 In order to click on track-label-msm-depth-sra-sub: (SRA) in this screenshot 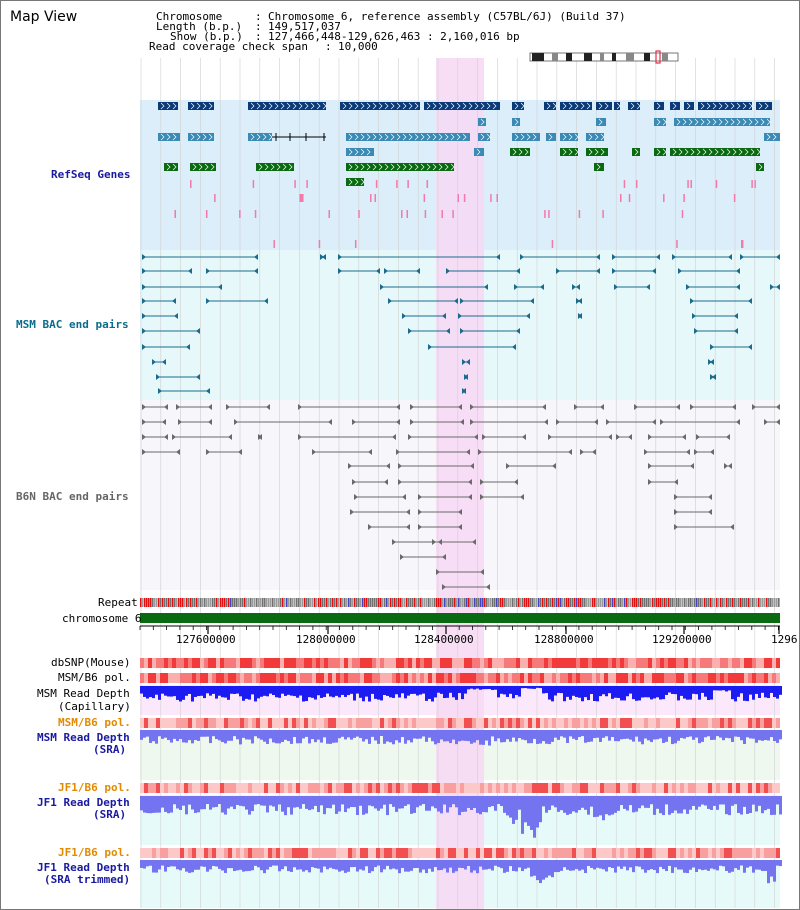, I will do `click(110, 749)`.